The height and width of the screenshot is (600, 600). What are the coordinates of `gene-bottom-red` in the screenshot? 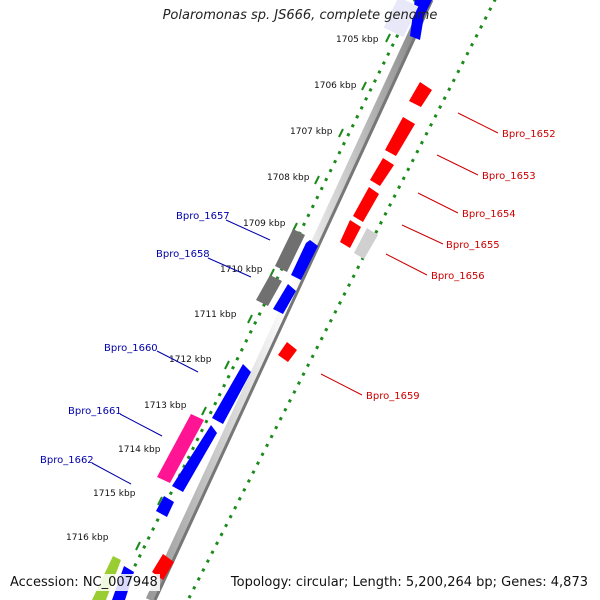 It's located at (163, 567).